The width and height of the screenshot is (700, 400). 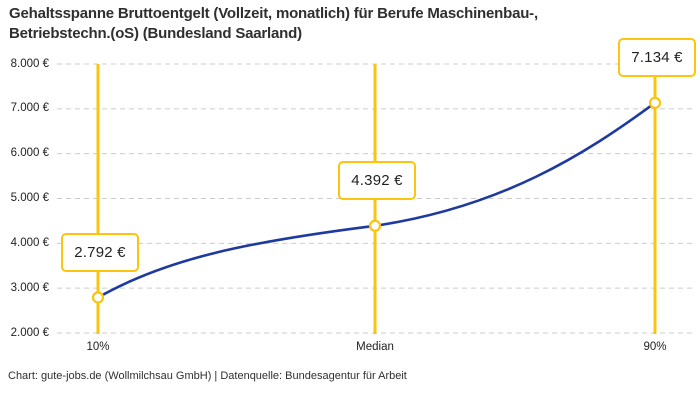 What do you see at coordinates (29, 108) in the screenshot?
I see `y-axis-tick-7000: 7.000 €` at bounding box center [29, 108].